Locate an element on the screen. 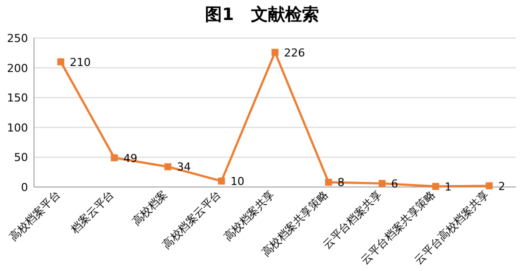  data-label: 34 is located at coordinates (183, 167).